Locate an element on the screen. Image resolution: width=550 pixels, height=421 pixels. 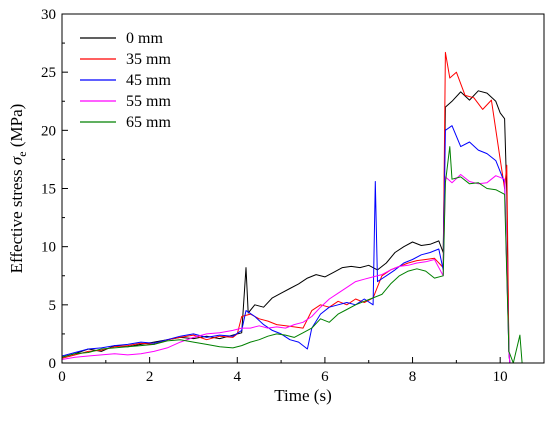
x-tick-label: 2 is located at coordinates (150, 377).